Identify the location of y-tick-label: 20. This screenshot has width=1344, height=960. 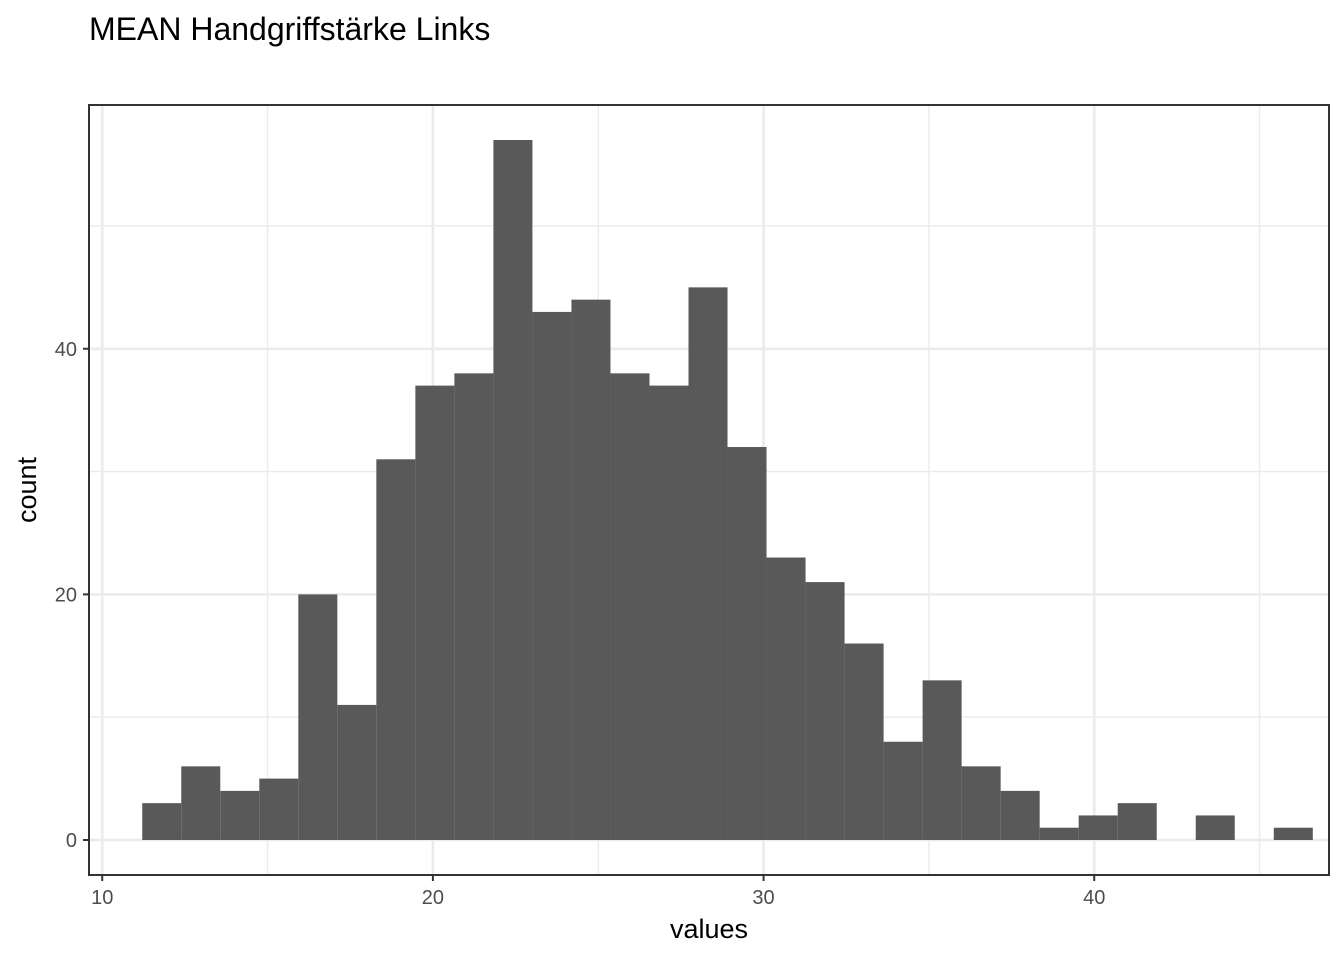
(66, 595).